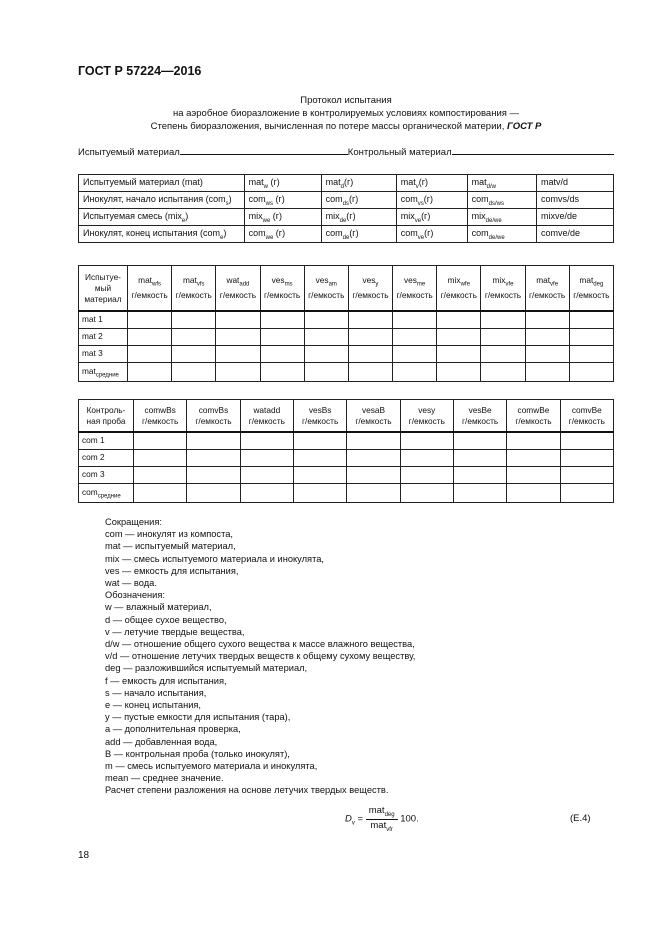 This screenshot has height=936, width=661. I want to click on note-line: Сокращения:, so click(133, 522).